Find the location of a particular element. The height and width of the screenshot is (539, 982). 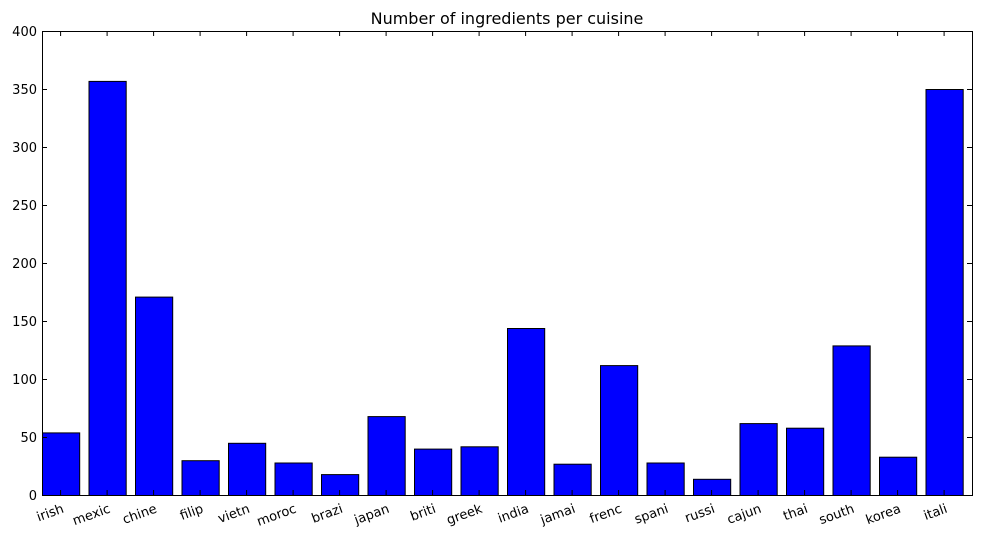

x-tick-label-brazi: brazi is located at coordinates (327, 514).